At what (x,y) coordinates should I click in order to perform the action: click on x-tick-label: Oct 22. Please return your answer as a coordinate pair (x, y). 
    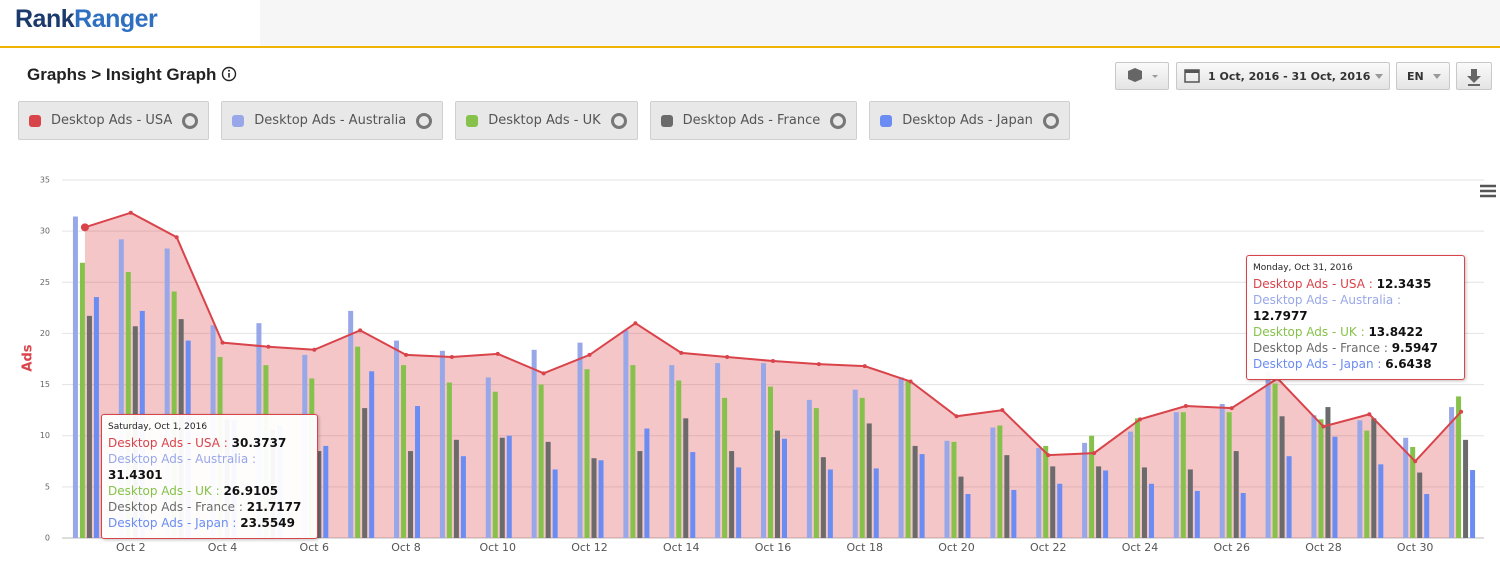
    Looking at the image, I should click on (1048, 547).